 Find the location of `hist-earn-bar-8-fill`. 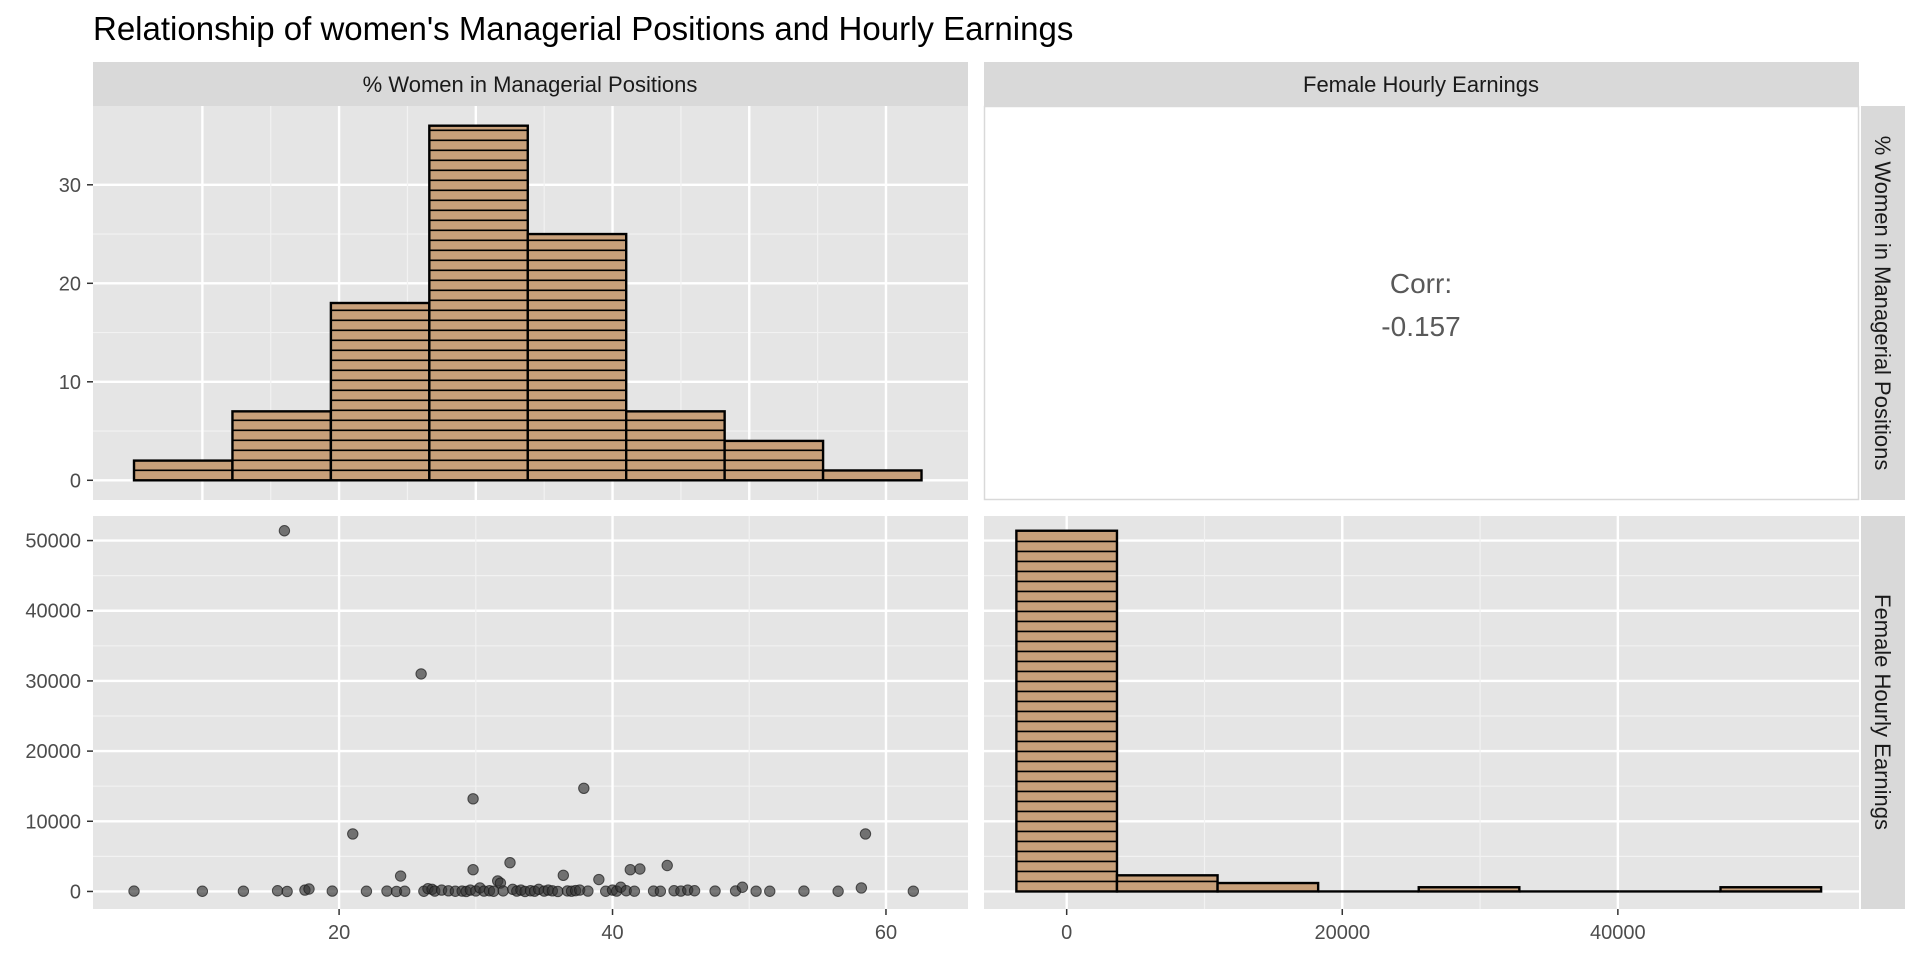

hist-earn-bar-8-fill is located at coordinates (1771, 889).